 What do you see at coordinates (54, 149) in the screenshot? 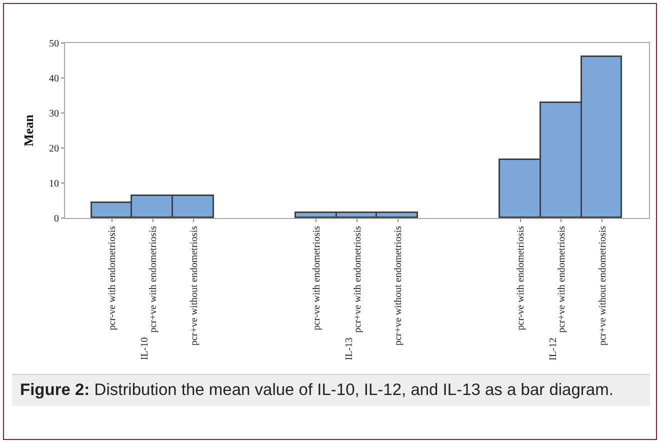
I see `y-tick-label: 20` at bounding box center [54, 149].